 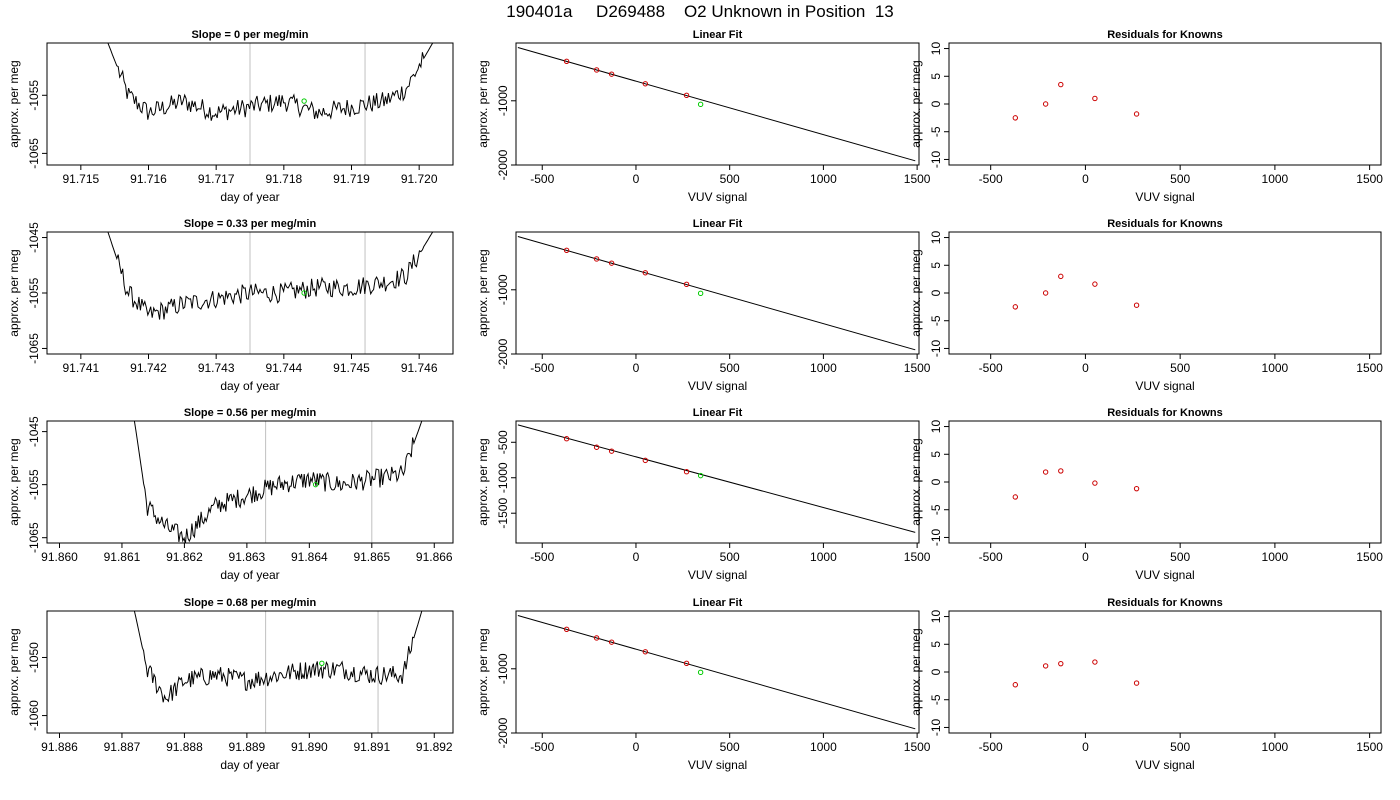 What do you see at coordinates (503, 442) in the screenshot?
I see `y-tick-label: -500` at bounding box center [503, 442].